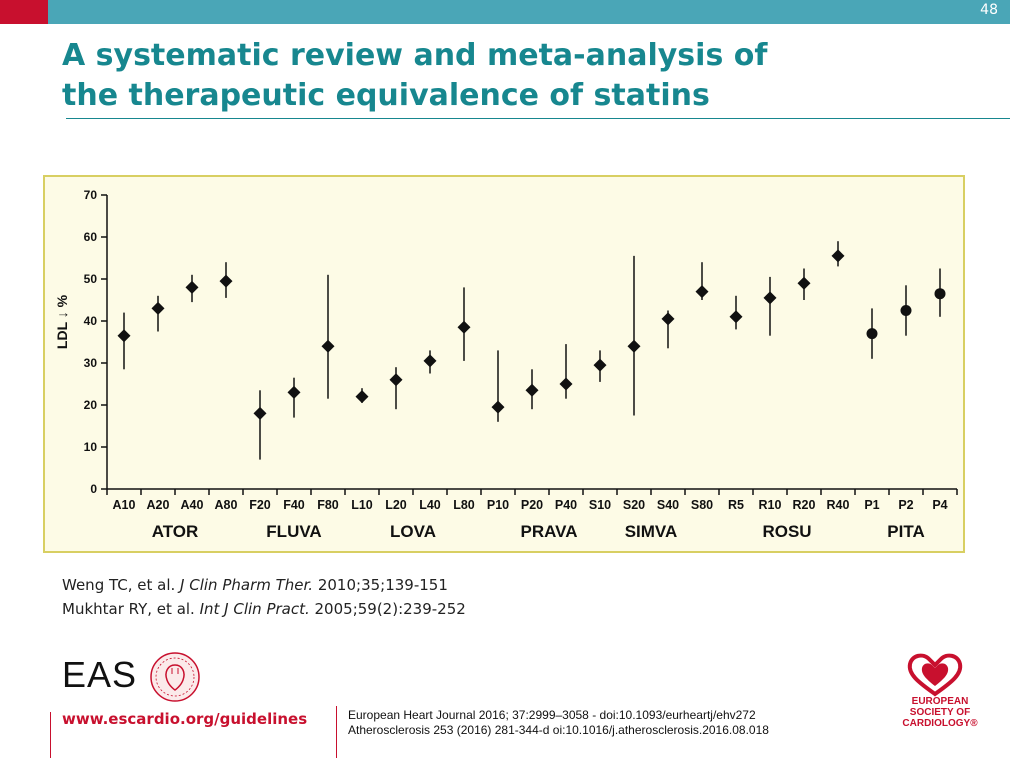  I want to click on reference-1-details: 2010;35;139-151, so click(380, 585).